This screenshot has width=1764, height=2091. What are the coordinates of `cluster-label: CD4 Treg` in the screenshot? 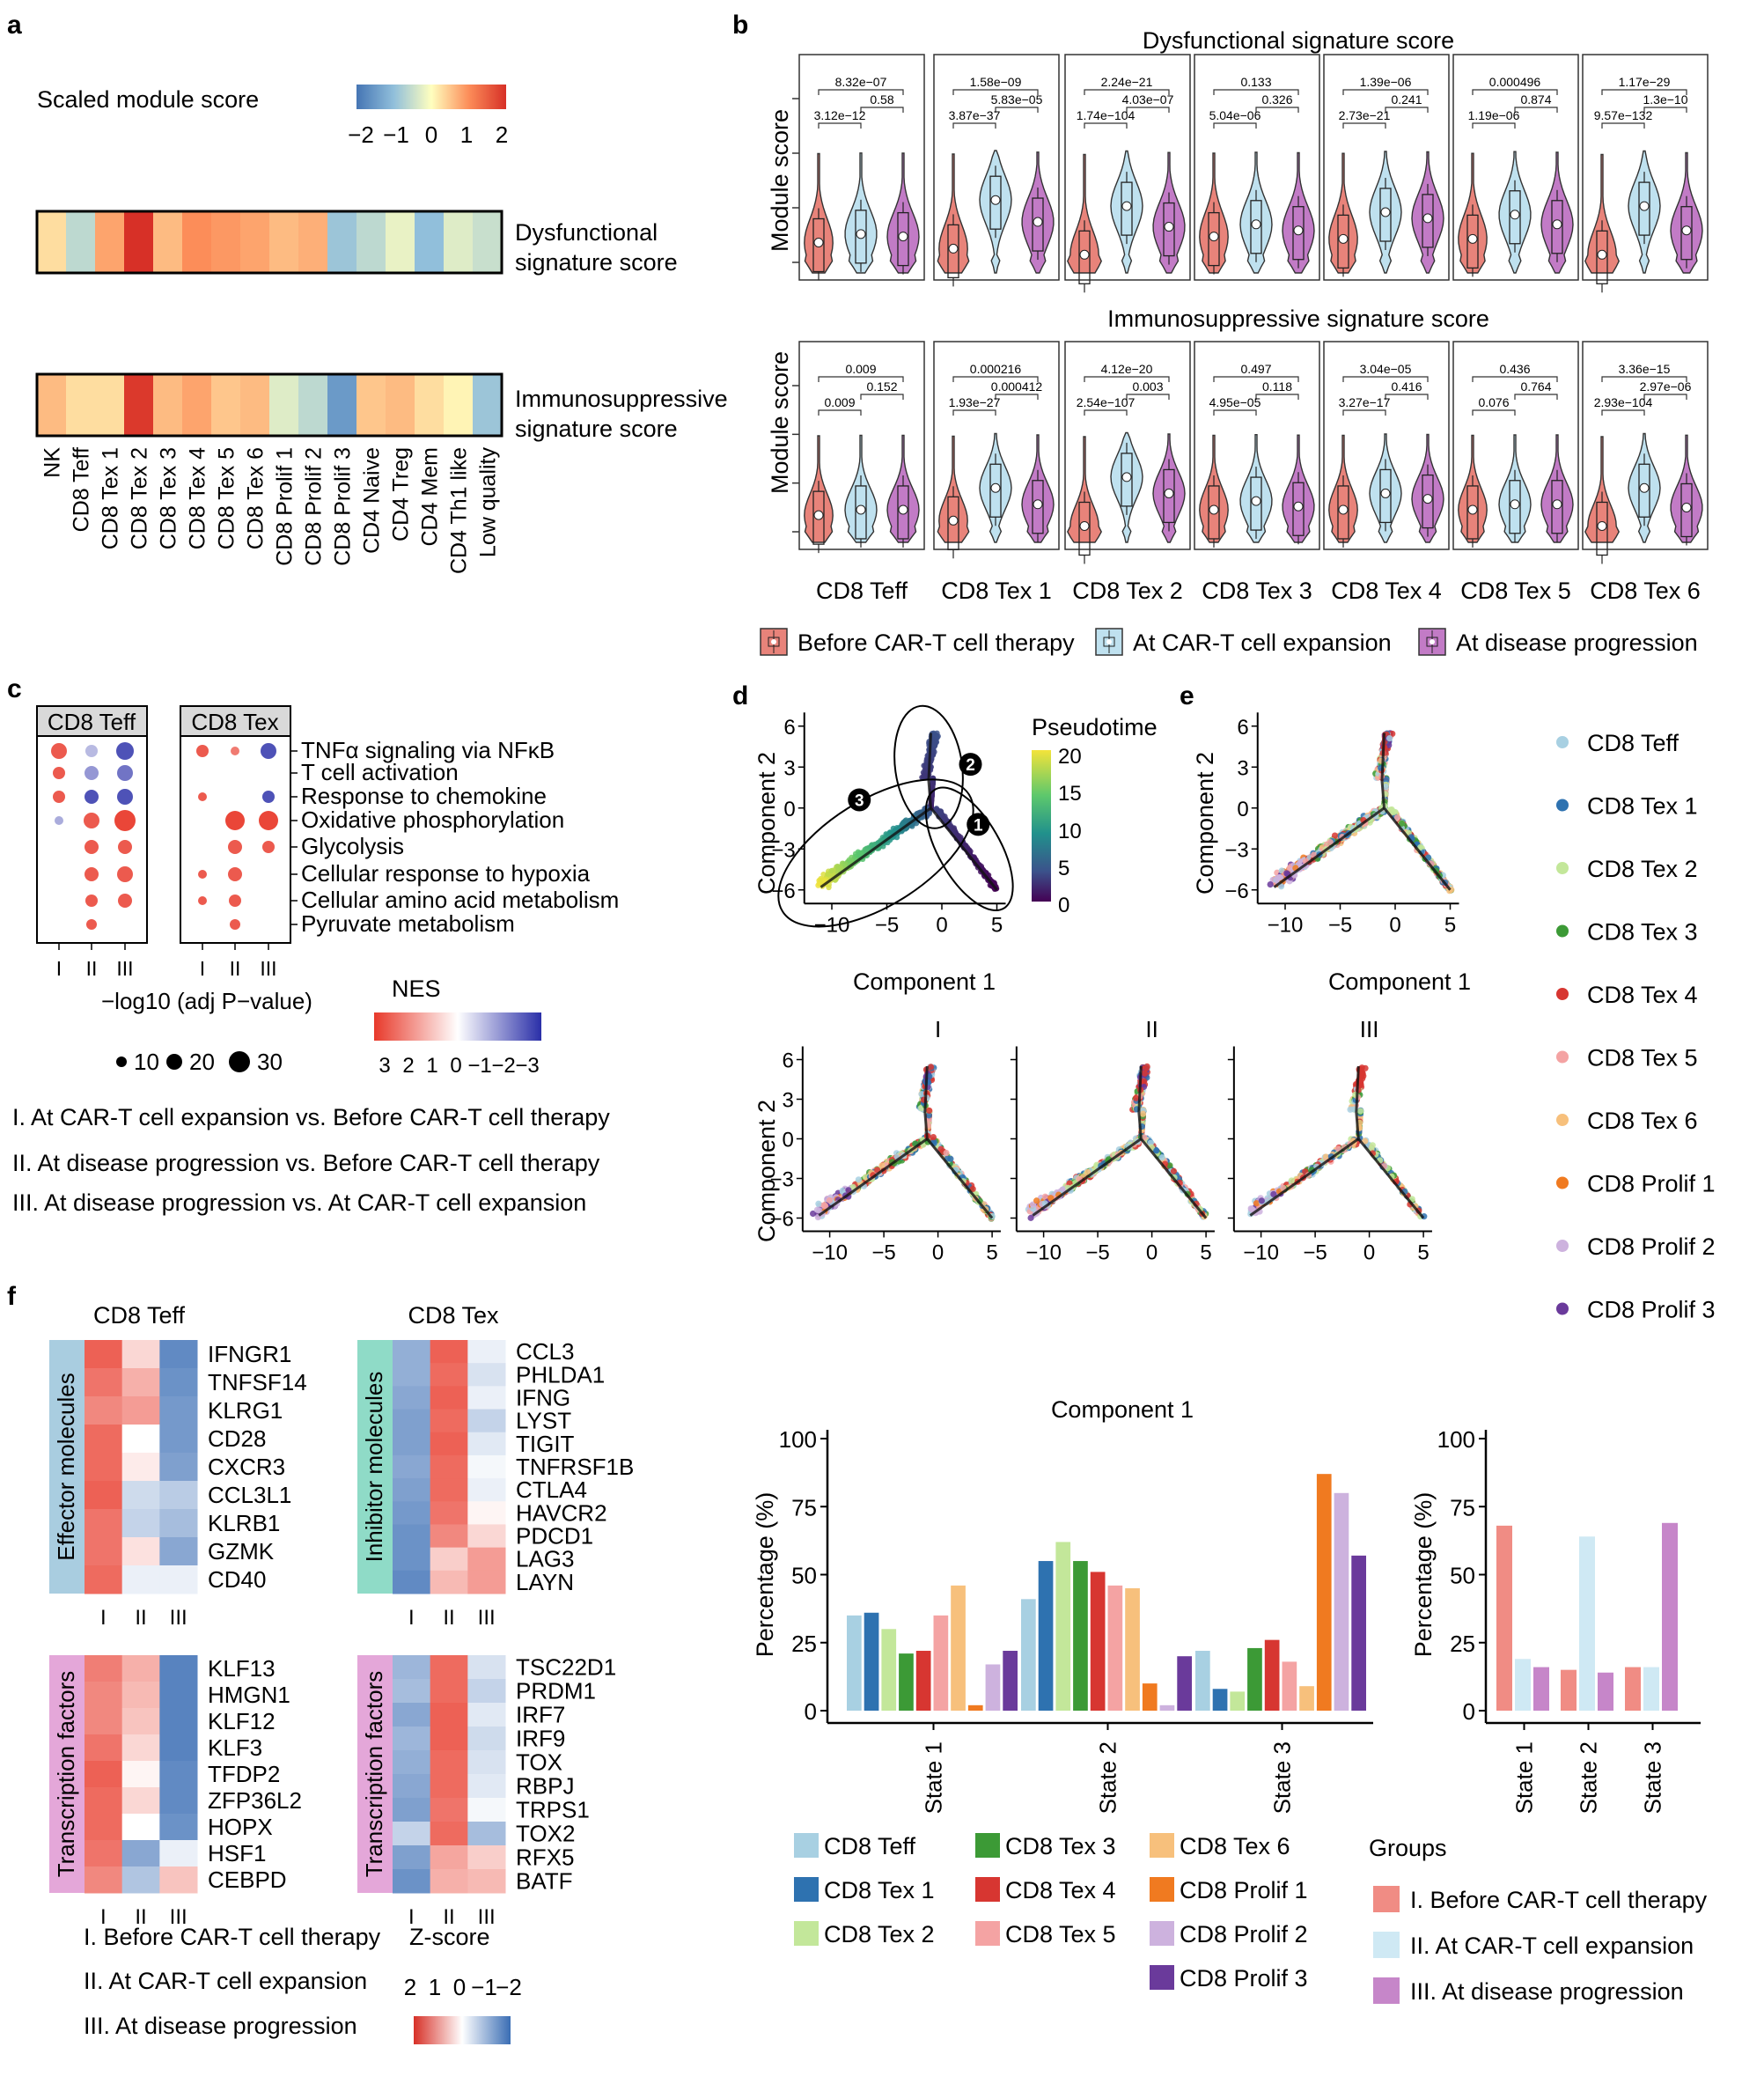 It's located at (401, 494).